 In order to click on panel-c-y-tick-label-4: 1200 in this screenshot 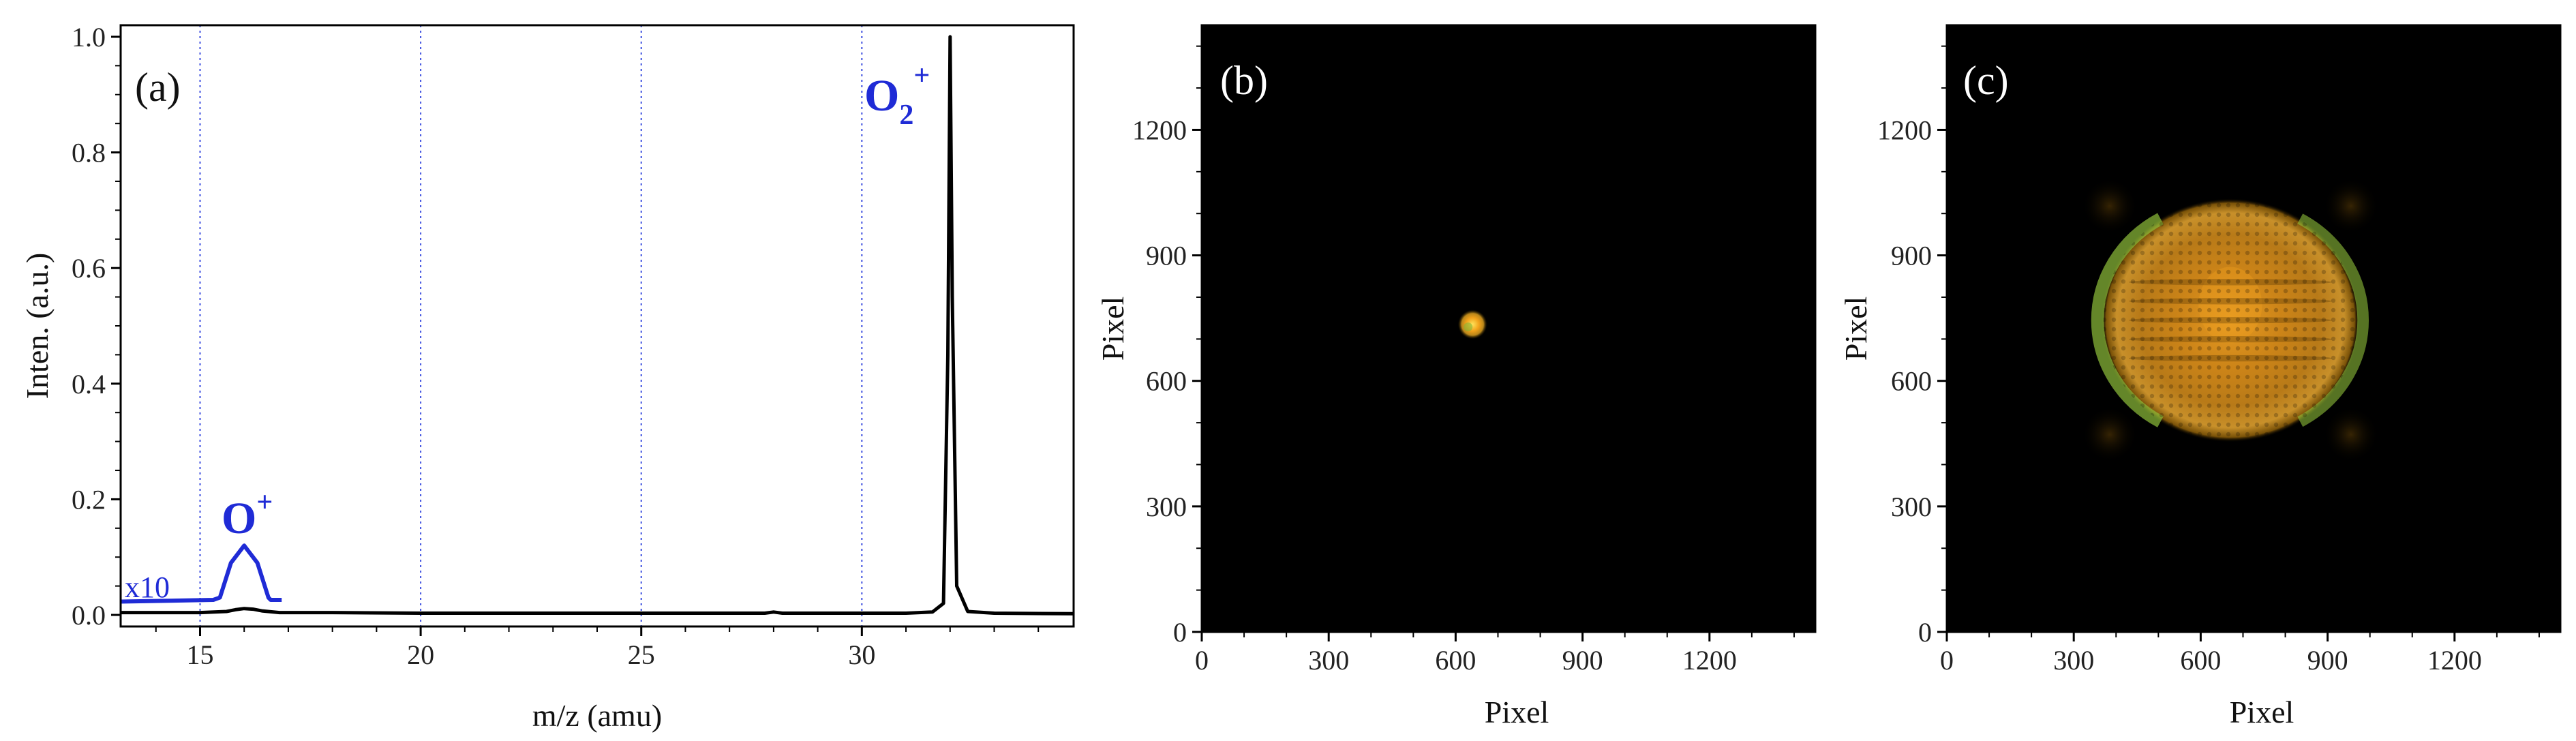, I will do `click(1904, 130)`.